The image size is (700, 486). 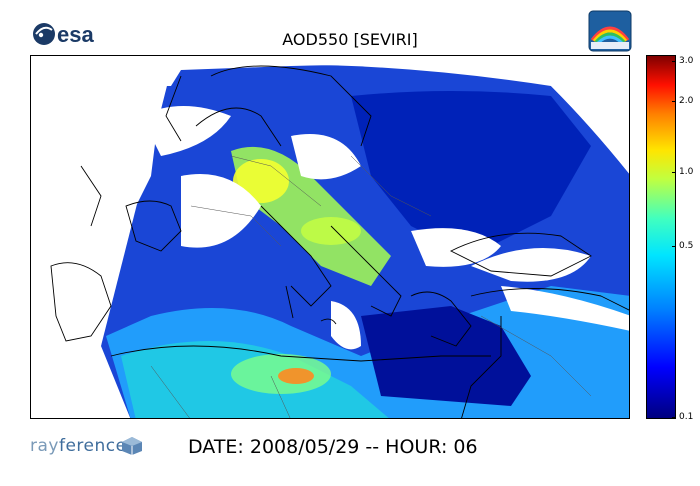 I want to click on colorbar-tick-0-5: 0.5, so click(x=686, y=246).